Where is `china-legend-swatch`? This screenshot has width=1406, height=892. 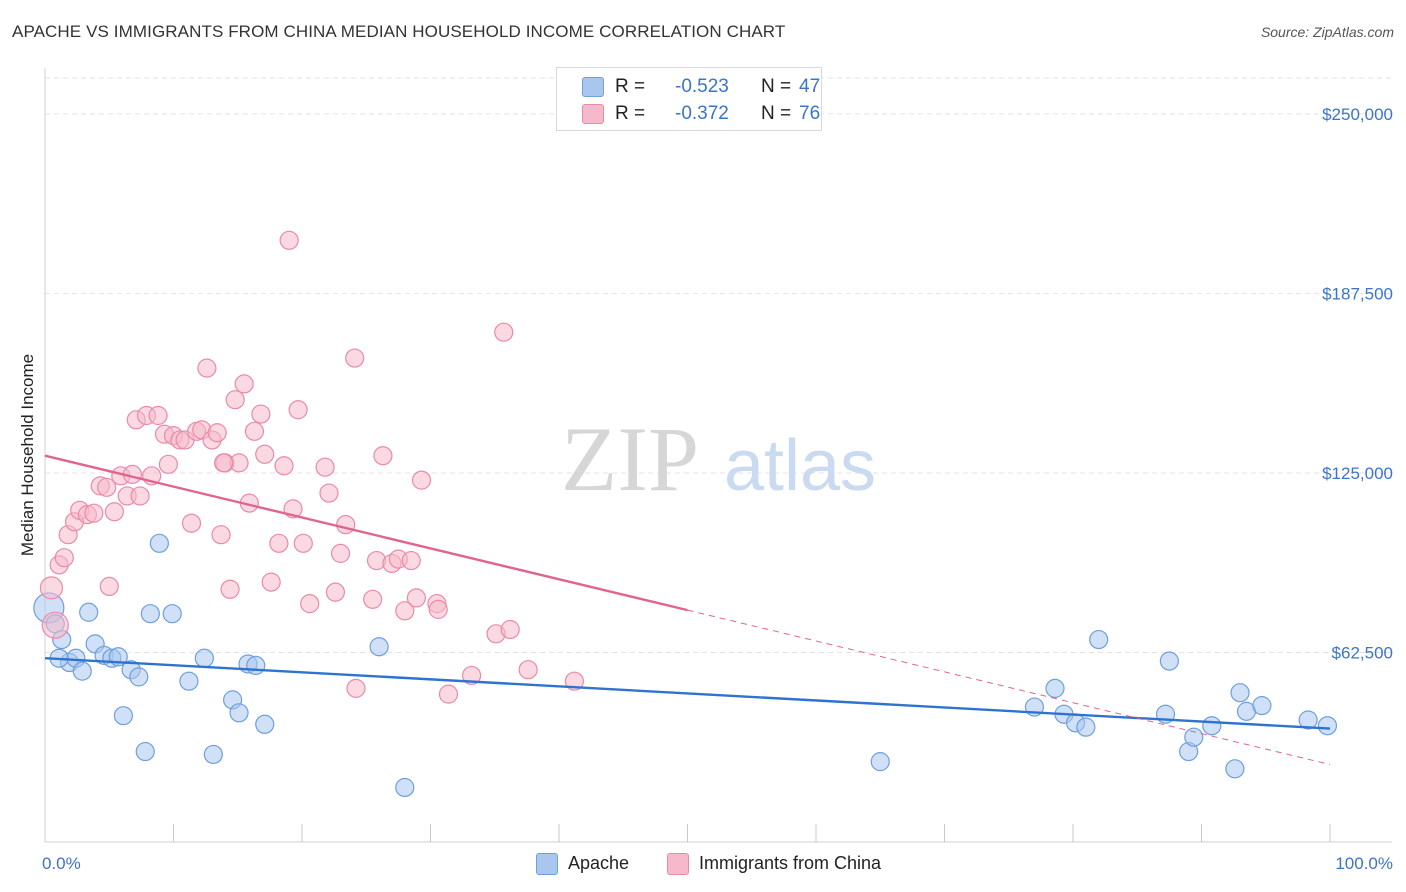 china-legend-swatch is located at coordinates (678, 864).